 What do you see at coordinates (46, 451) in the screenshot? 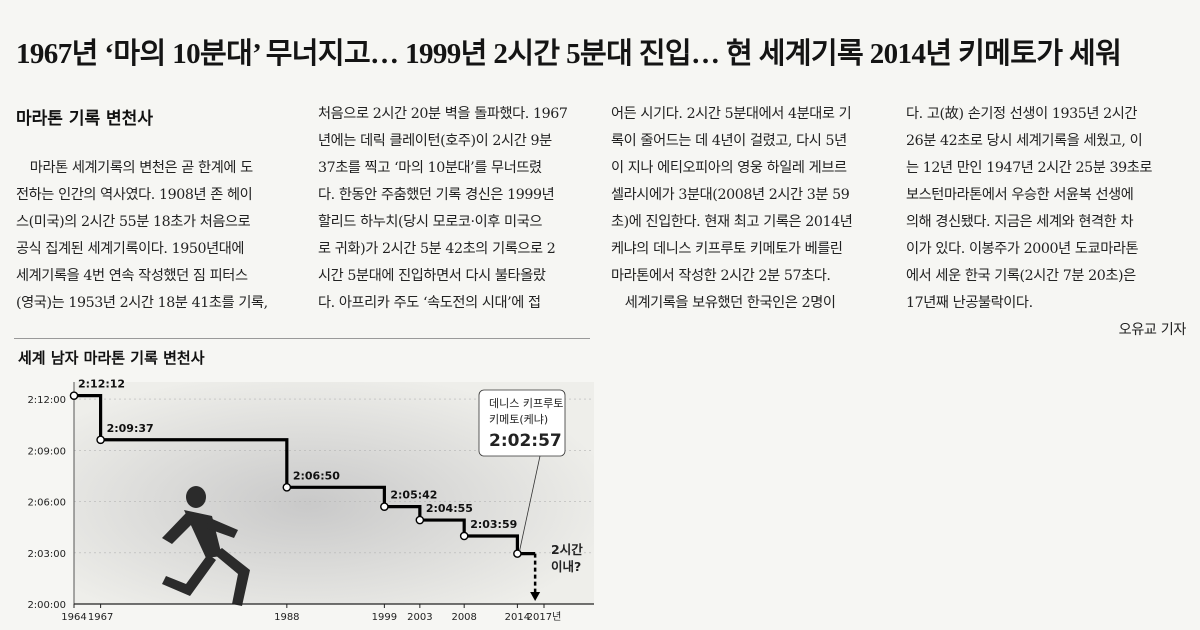
I see `y-tick-label: 2:09:00` at bounding box center [46, 451].